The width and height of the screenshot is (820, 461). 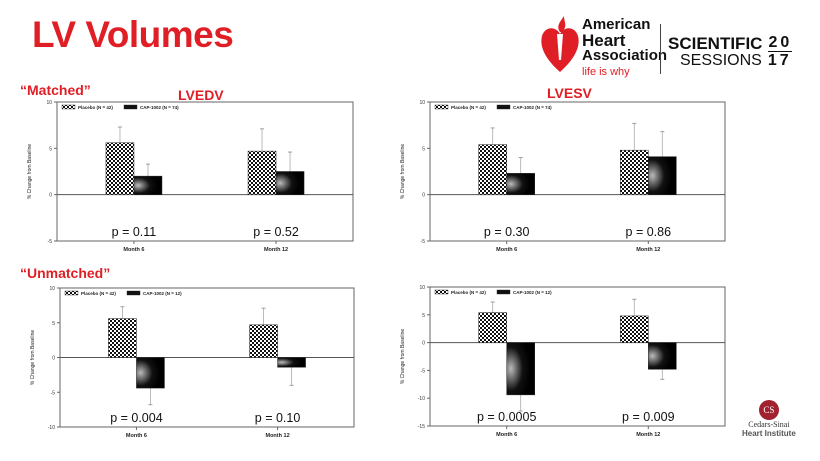 What do you see at coordinates (768, 410) in the screenshot?
I see `cedars-mark: CS` at bounding box center [768, 410].